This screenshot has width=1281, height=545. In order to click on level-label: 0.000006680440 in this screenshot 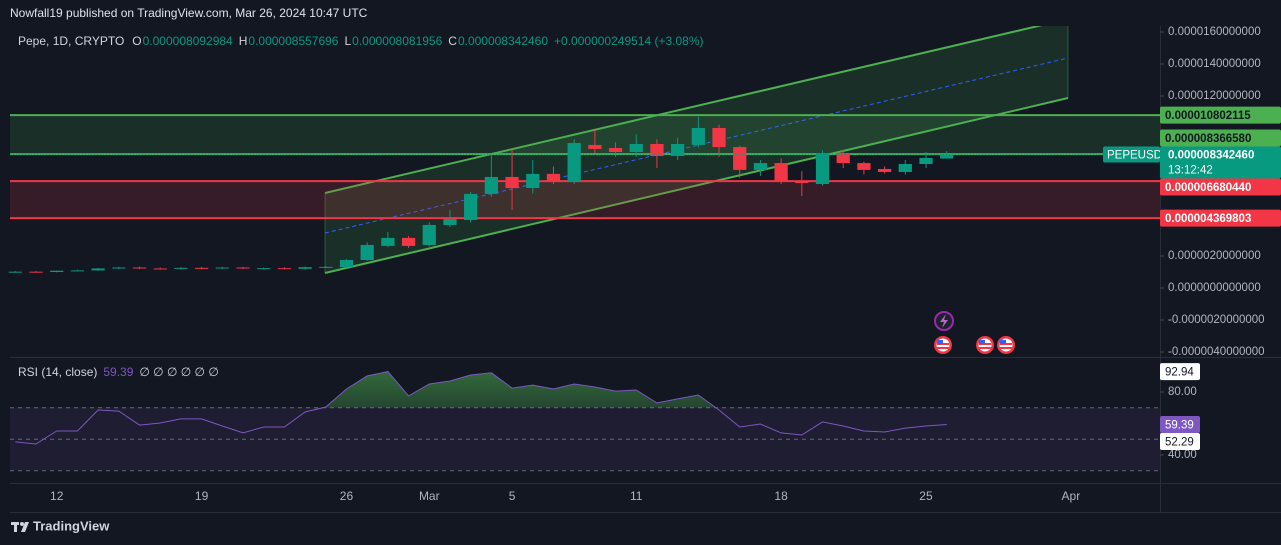, I will do `click(1208, 188)`.